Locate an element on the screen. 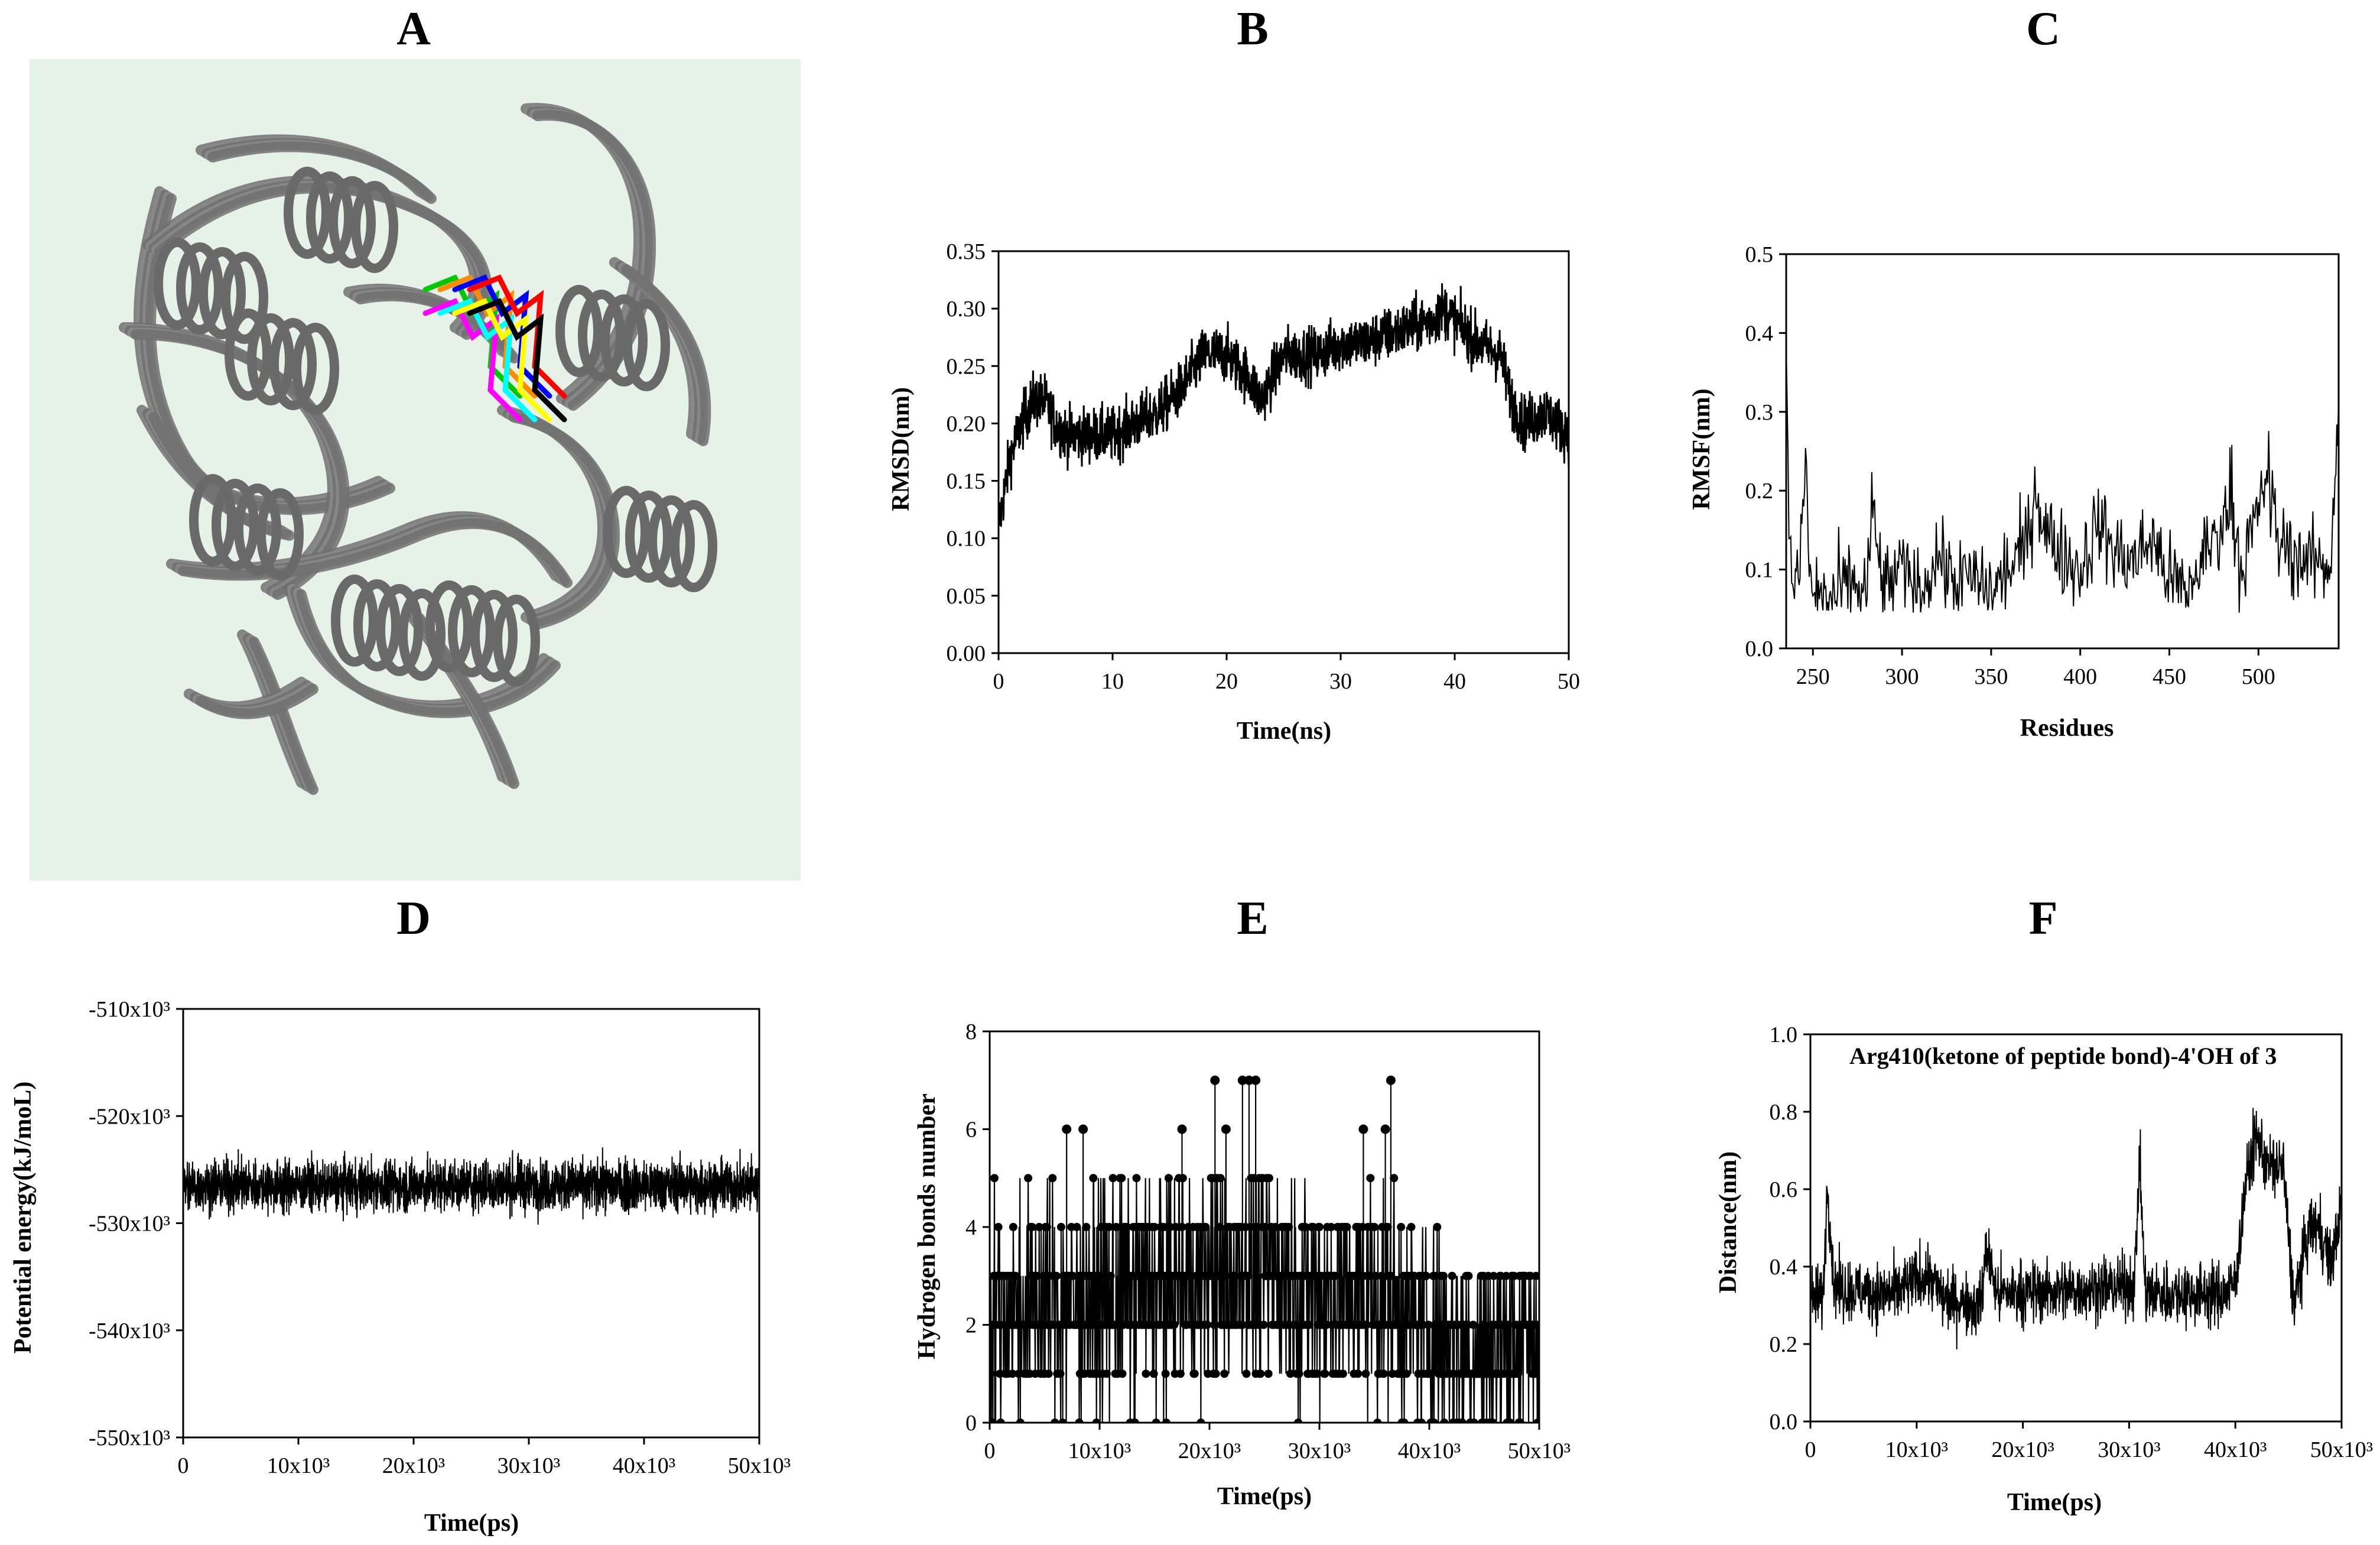 The image size is (2380, 1545). chart-d-ytick-label: -530x10³ is located at coordinates (129, 1224).